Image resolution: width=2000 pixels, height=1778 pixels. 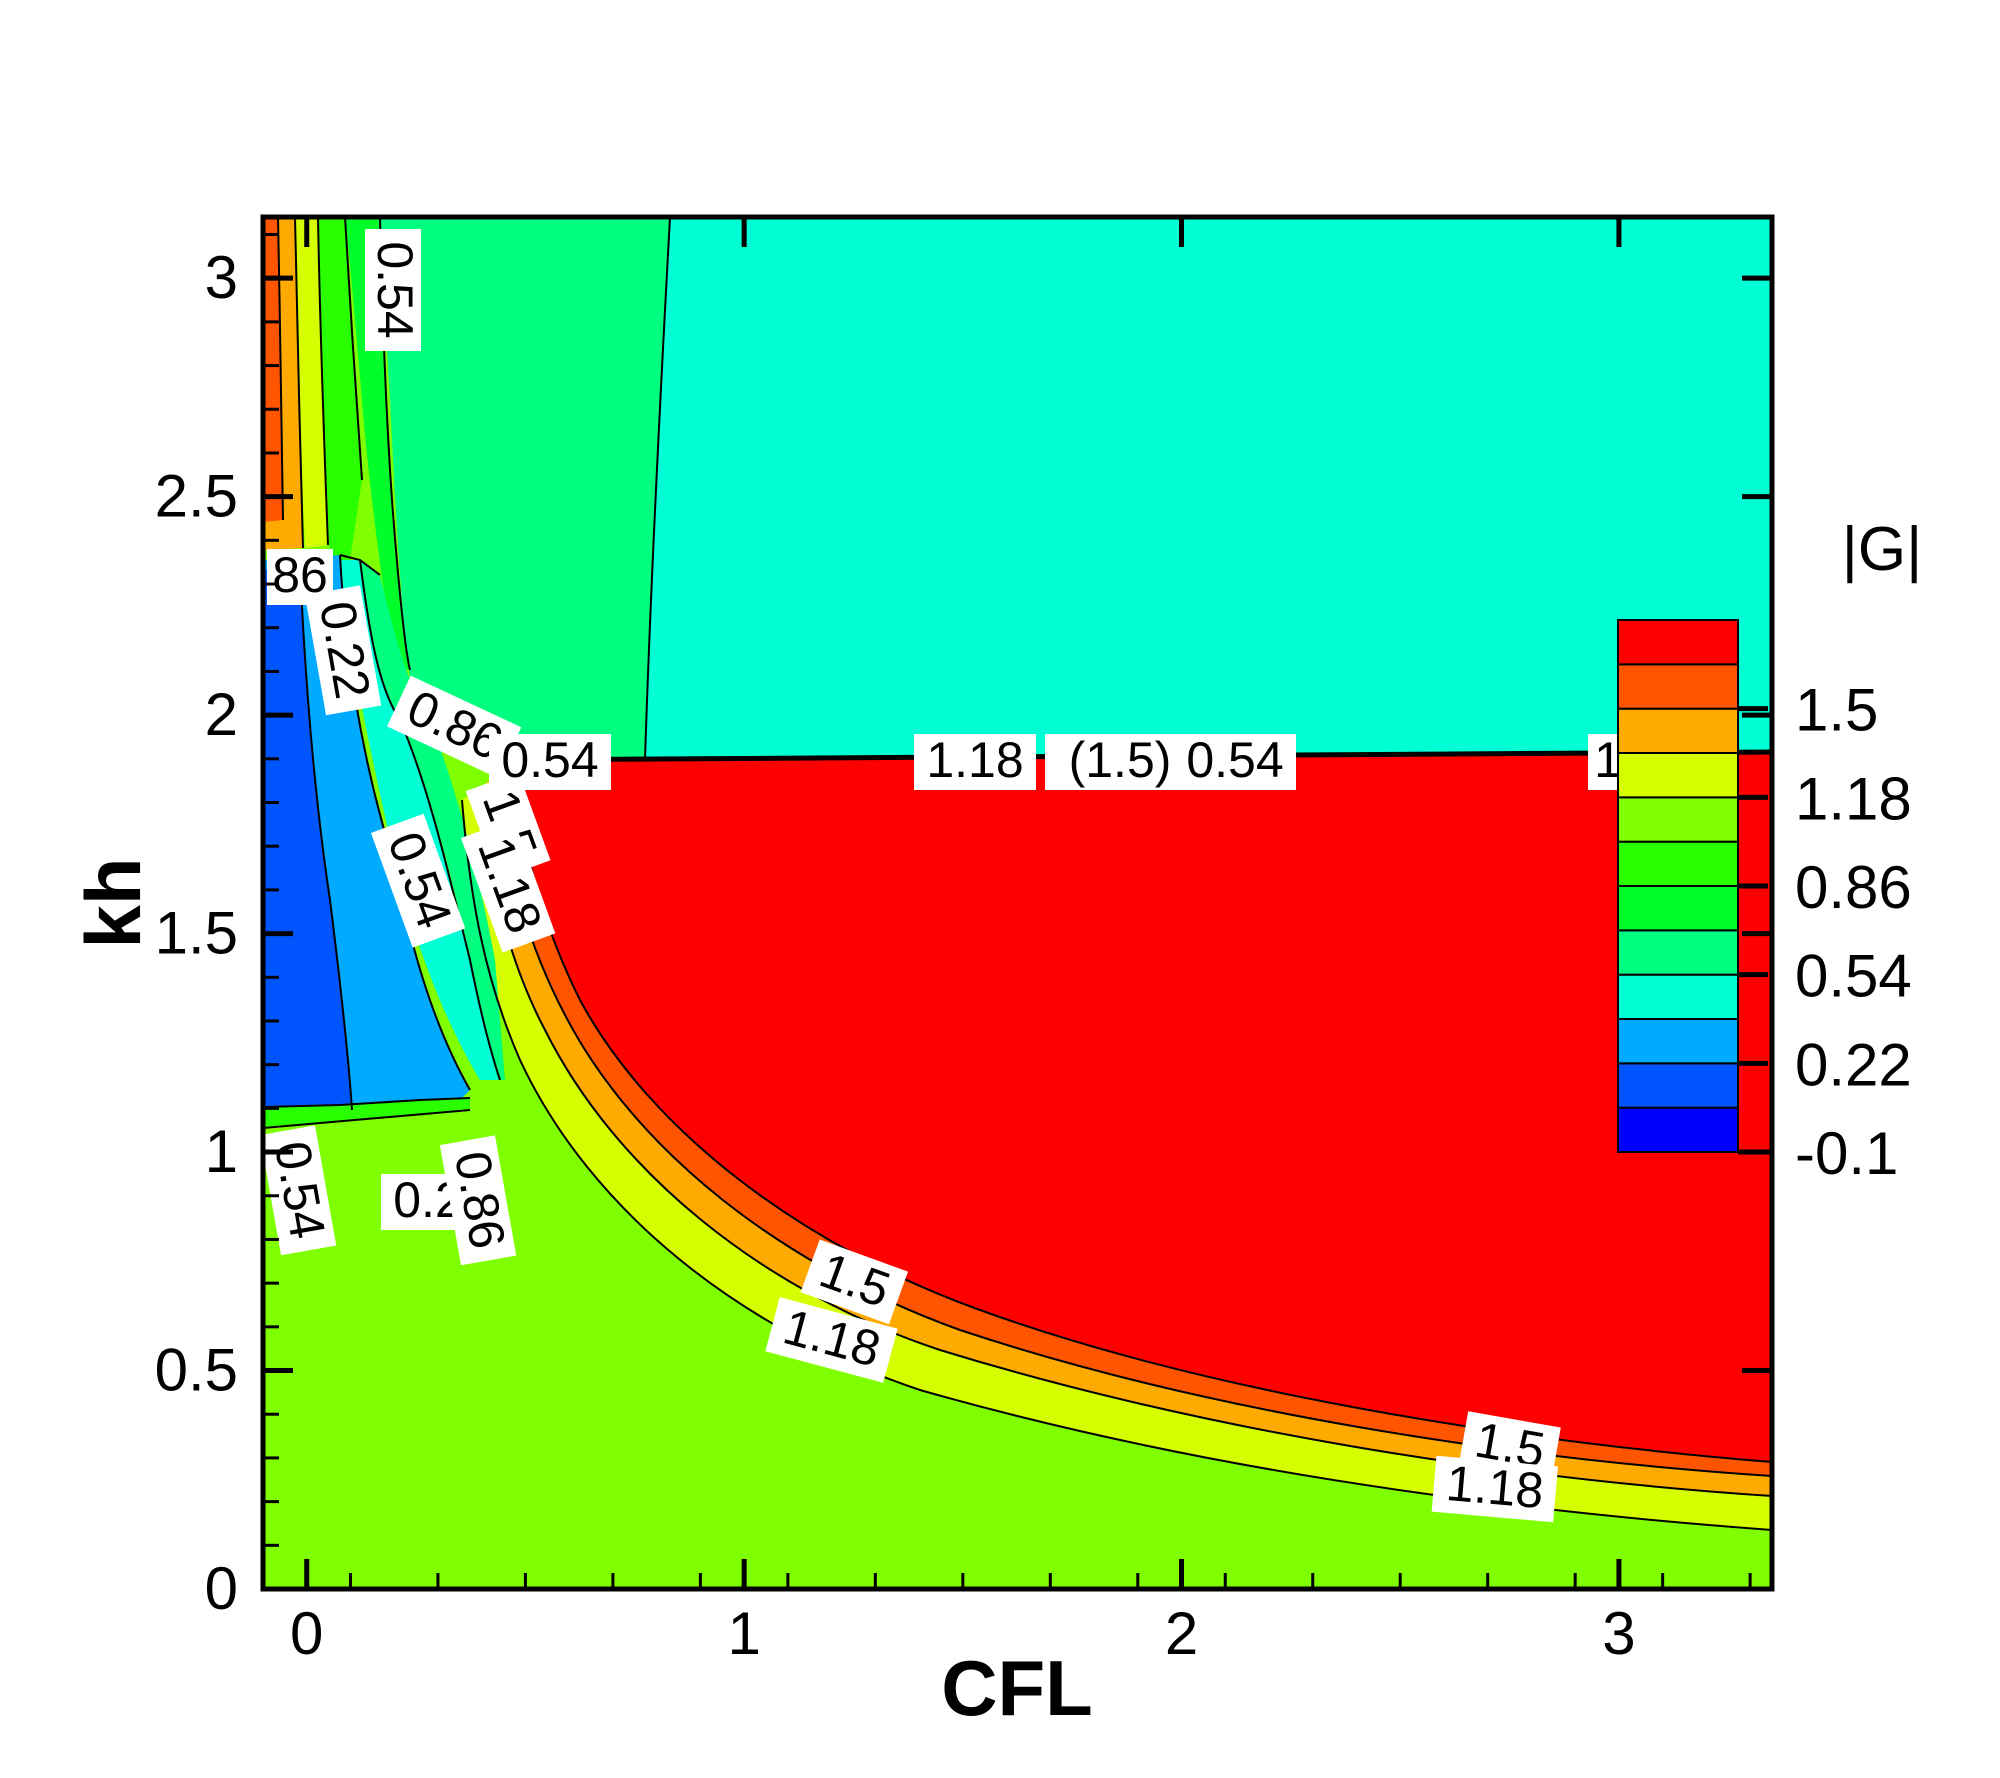 What do you see at coordinates (273, 369) in the screenshot?
I see `region-darkorange-top` at bounding box center [273, 369].